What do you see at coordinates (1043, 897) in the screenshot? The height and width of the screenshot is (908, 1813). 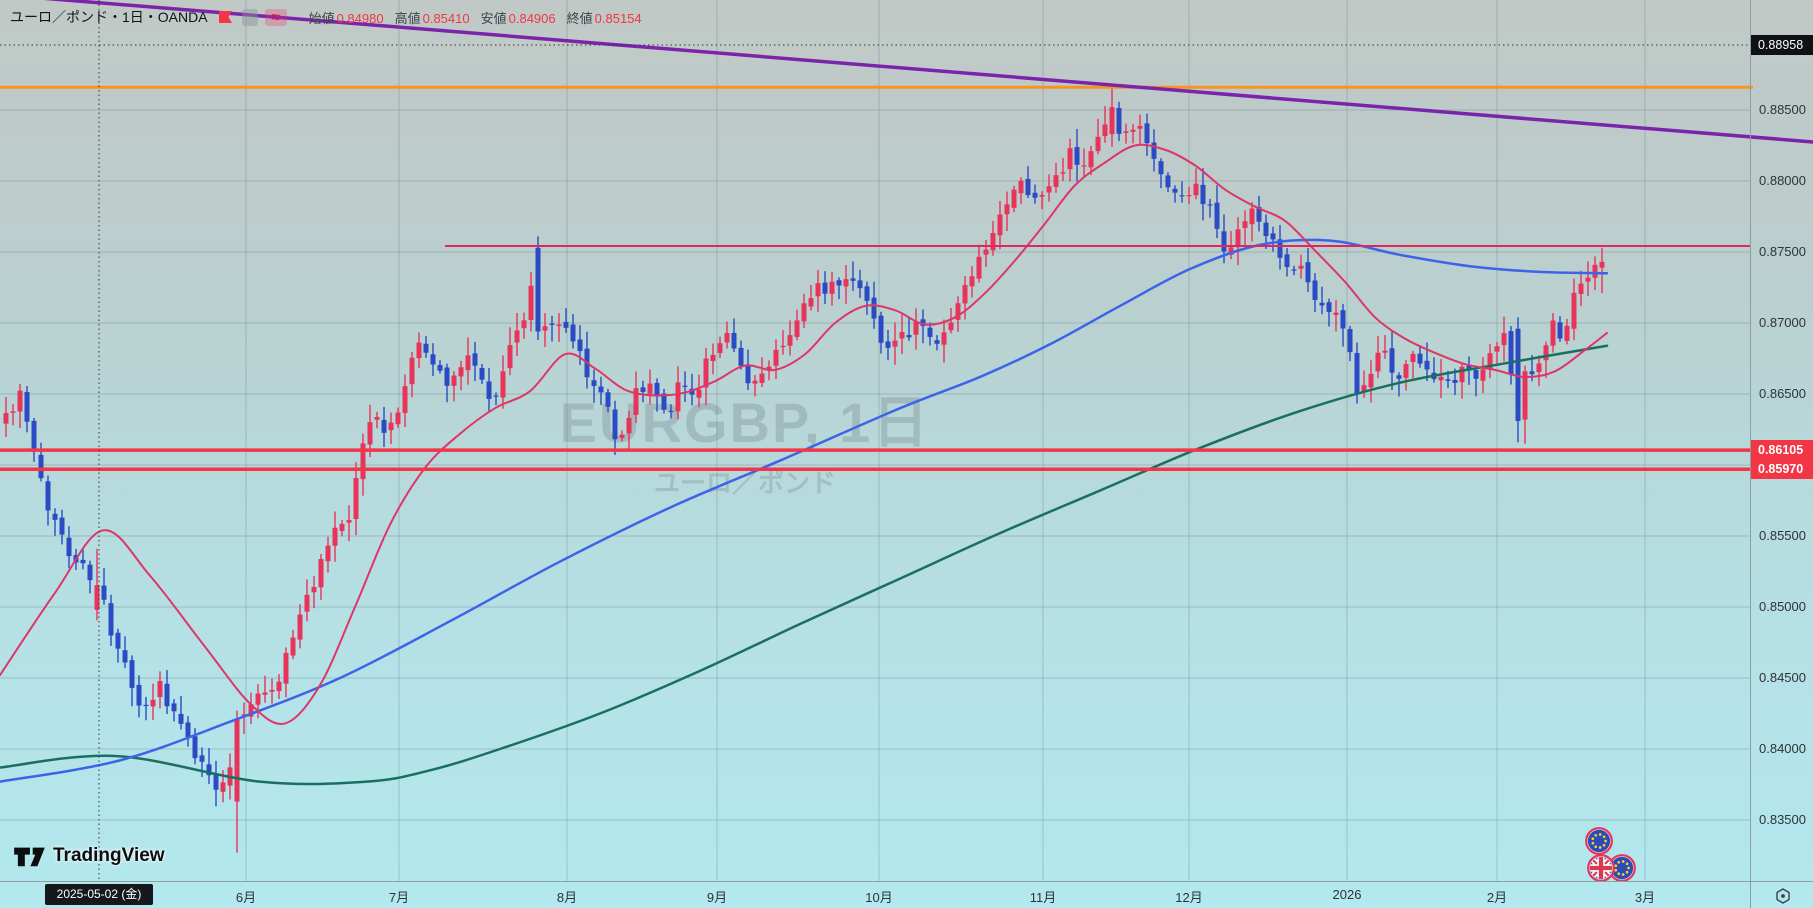 I see `month-tick-label: 11月` at bounding box center [1043, 897].